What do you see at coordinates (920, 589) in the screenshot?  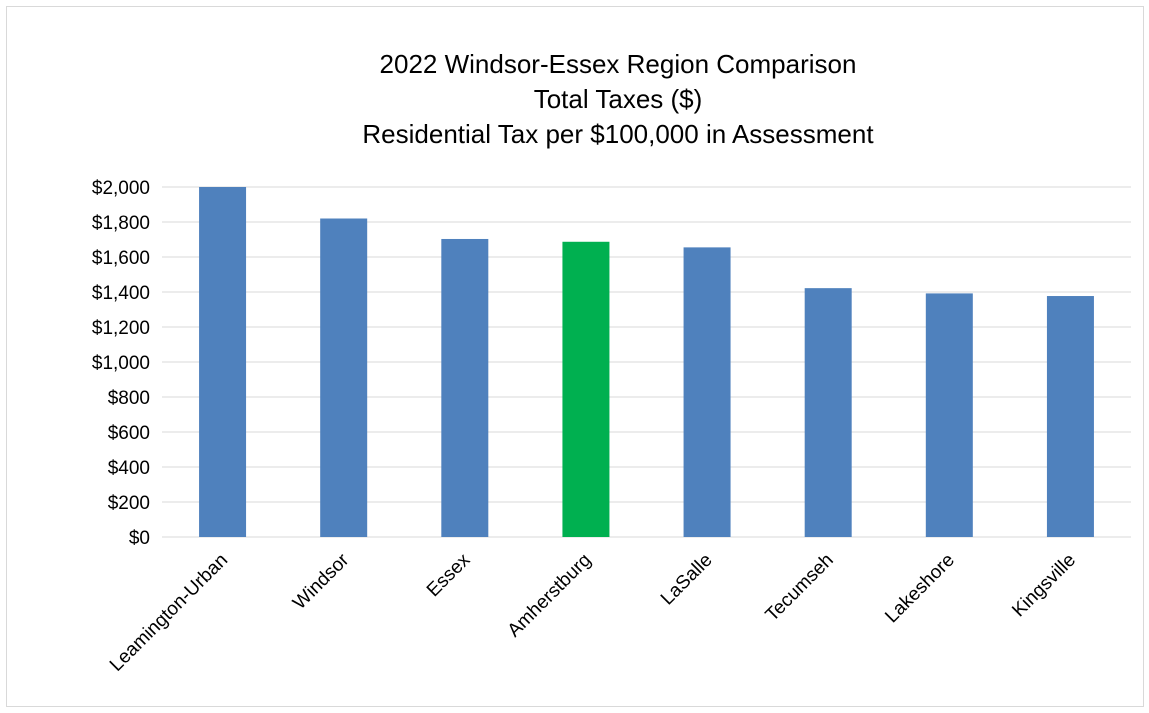 I see `x-category-label: Lakeshore` at bounding box center [920, 589].